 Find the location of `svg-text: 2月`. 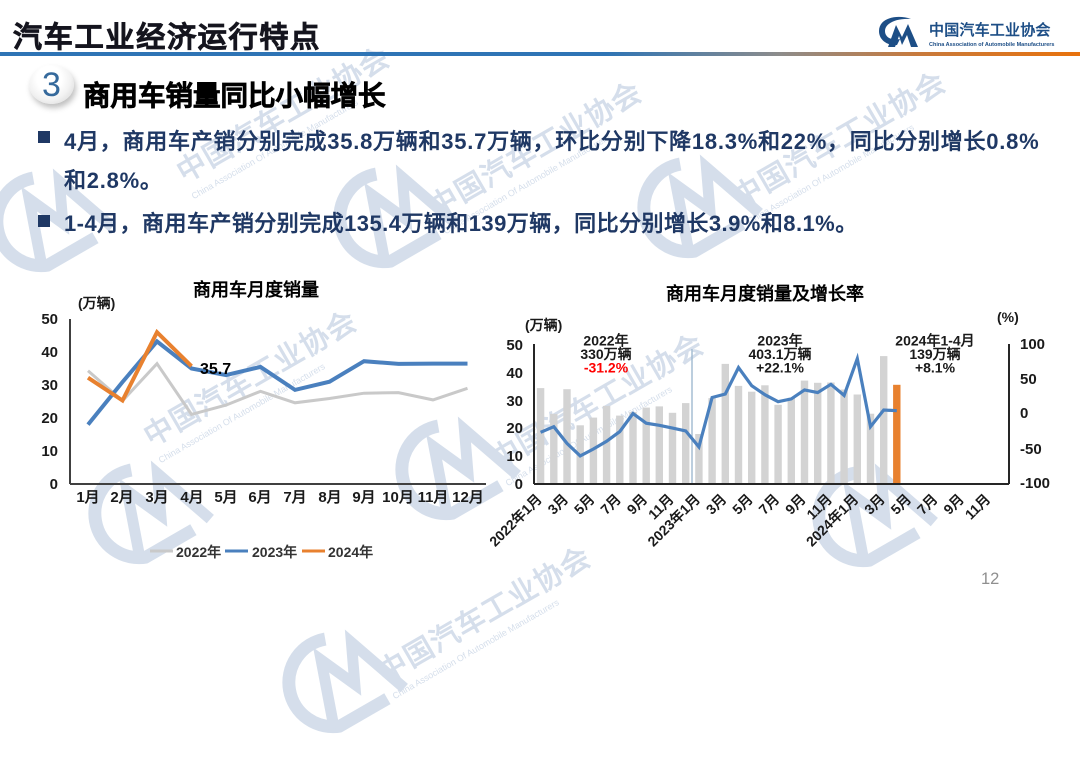

svg-text: 2月 is located at coordinates (121, 497).